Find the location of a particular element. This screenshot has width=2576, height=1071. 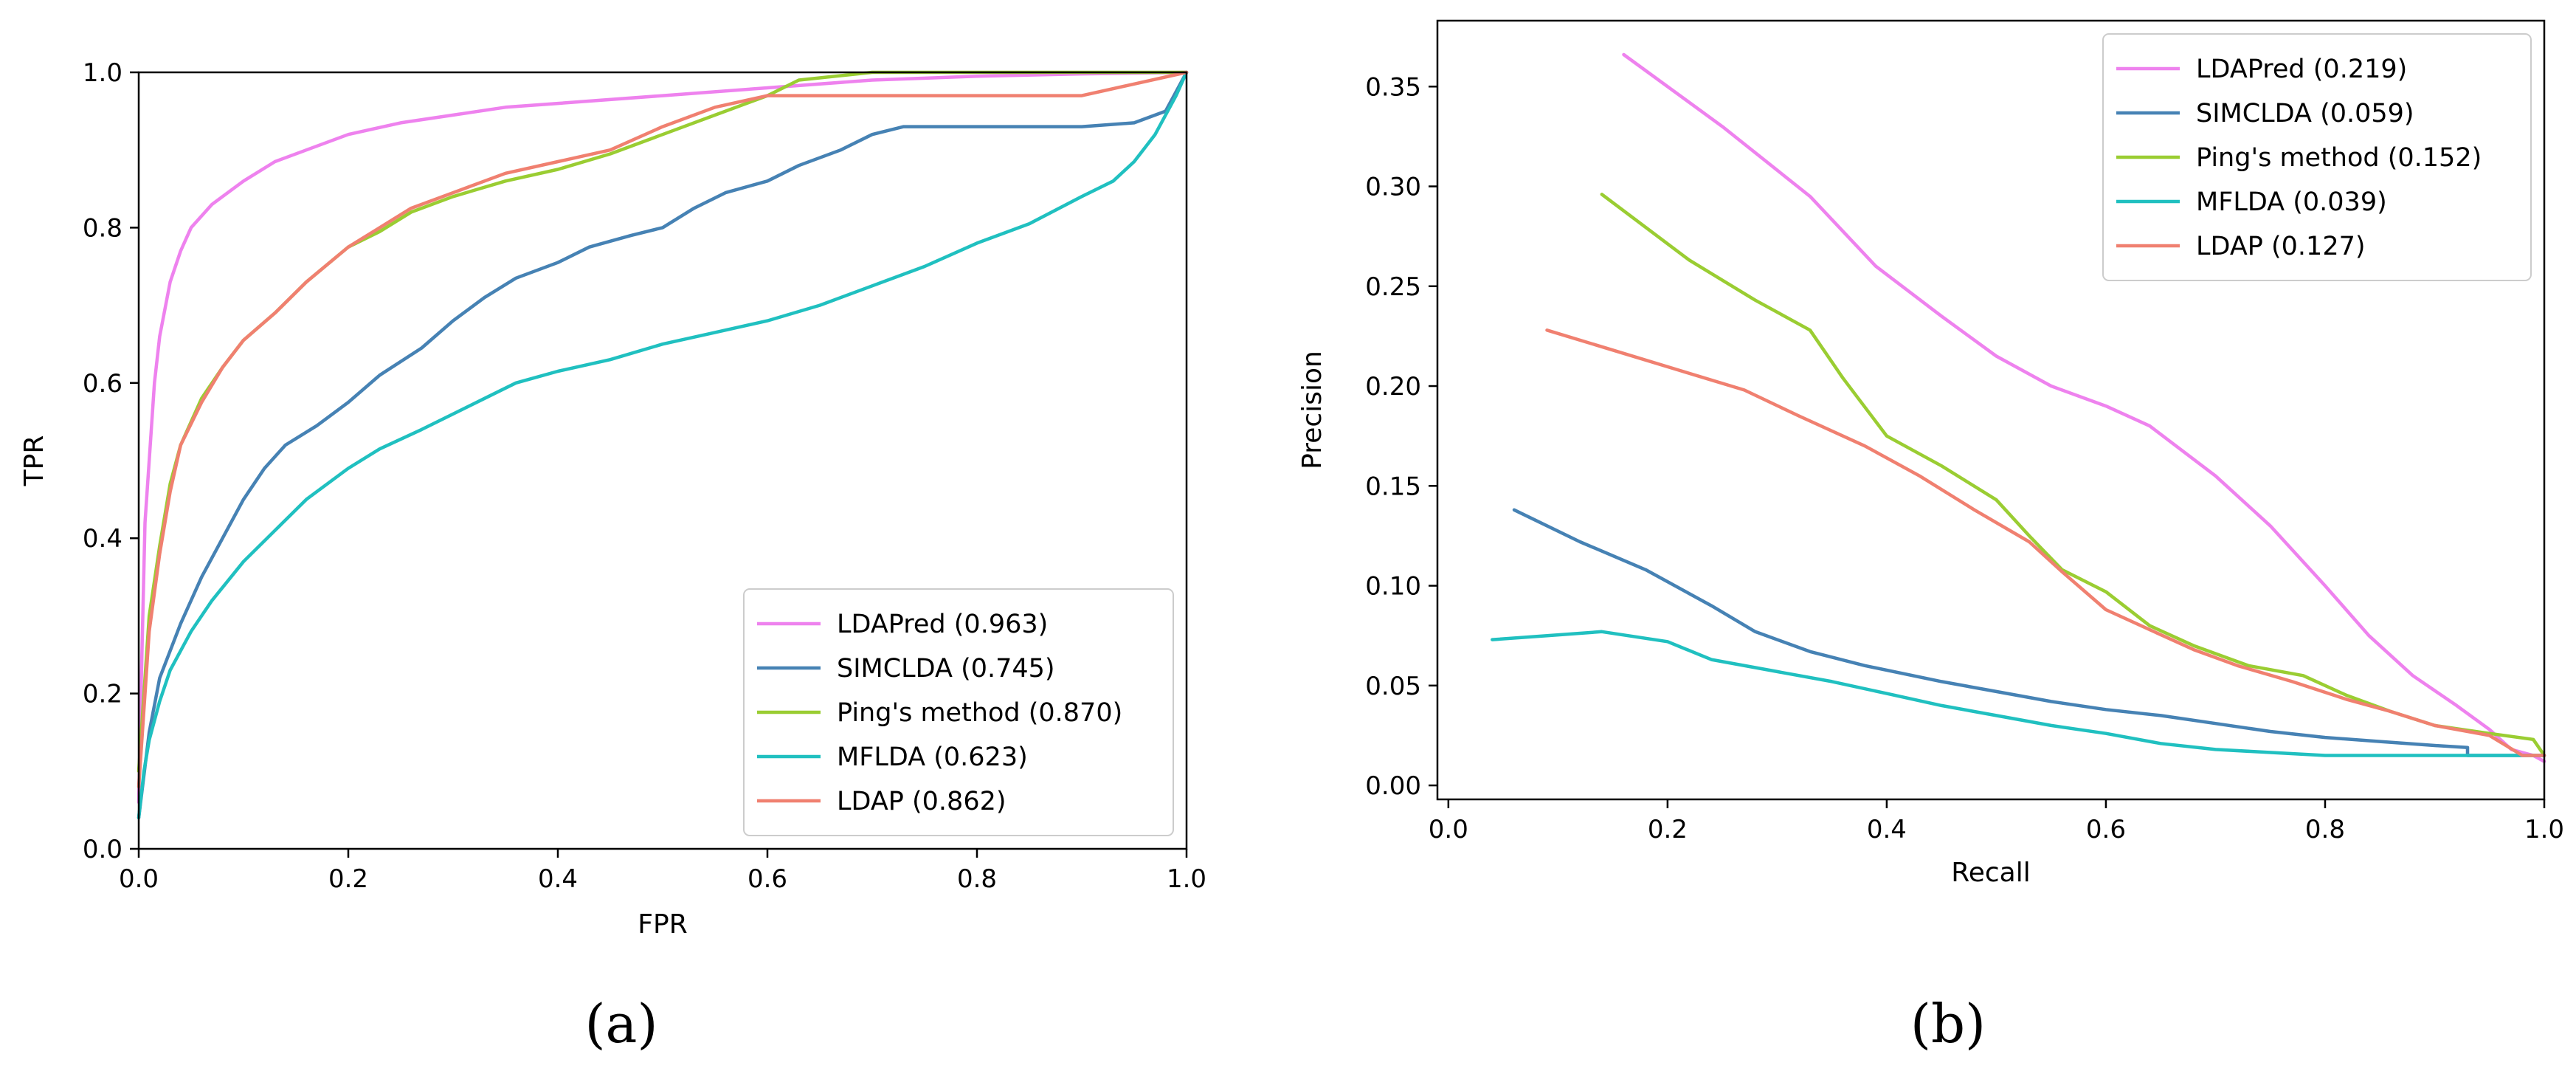

pr-x-tick-label: 0.4 is located at coordinates (1887, 830).